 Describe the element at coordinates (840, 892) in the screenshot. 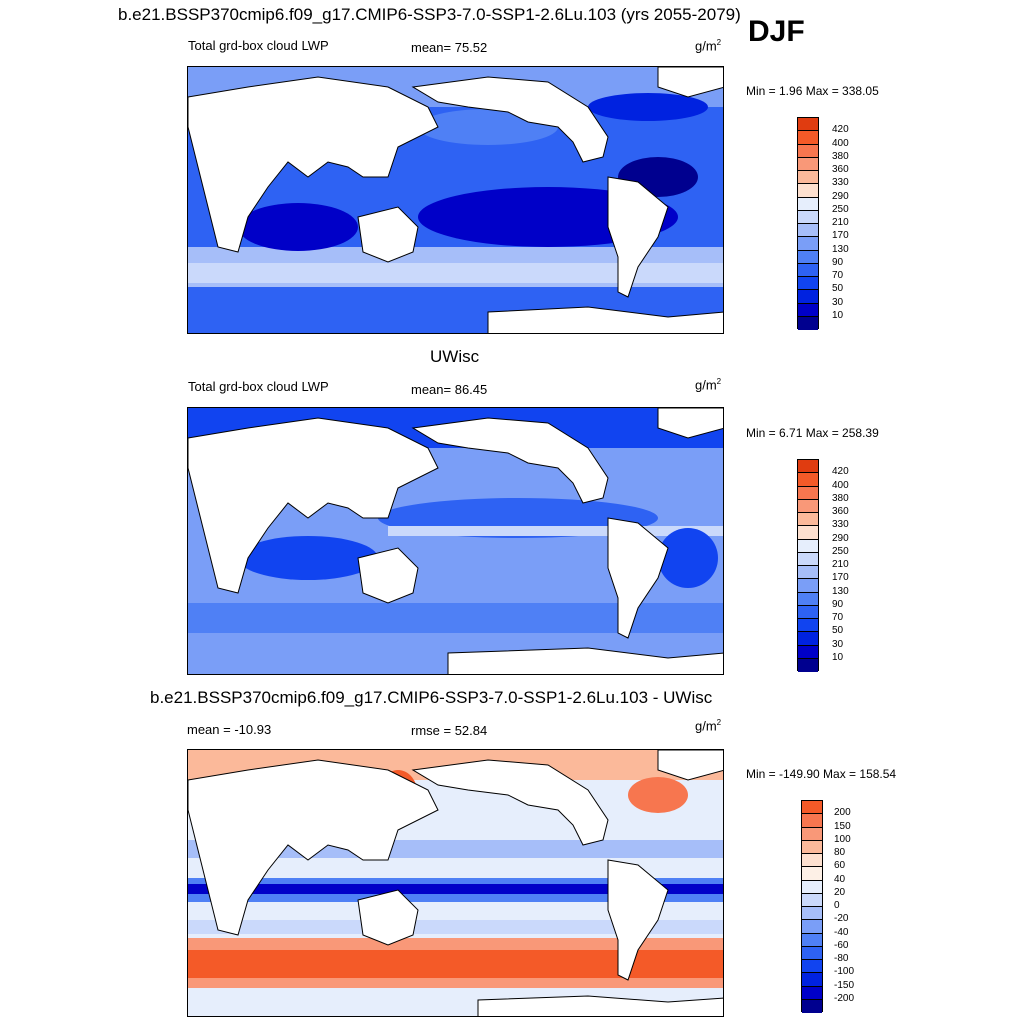

I see `colorbar-tick-label: 20` at that location.